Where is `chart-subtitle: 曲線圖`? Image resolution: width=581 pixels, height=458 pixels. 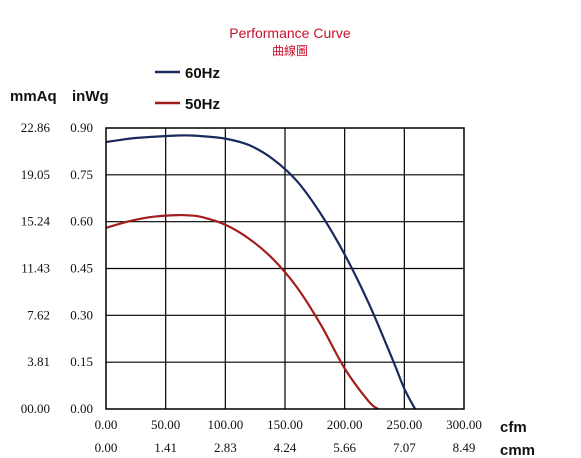 chart-subtitle: 曲線圖 is located at coordinates (290, 50).